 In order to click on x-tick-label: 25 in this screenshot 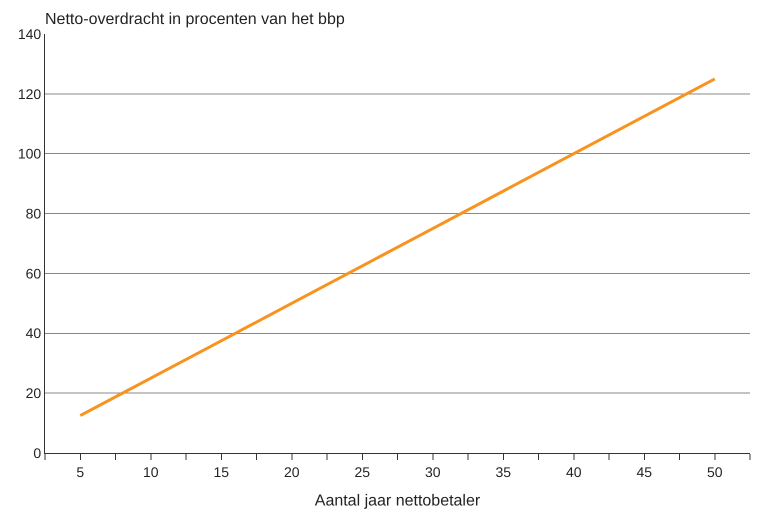, I will do `click(362, 472)`.